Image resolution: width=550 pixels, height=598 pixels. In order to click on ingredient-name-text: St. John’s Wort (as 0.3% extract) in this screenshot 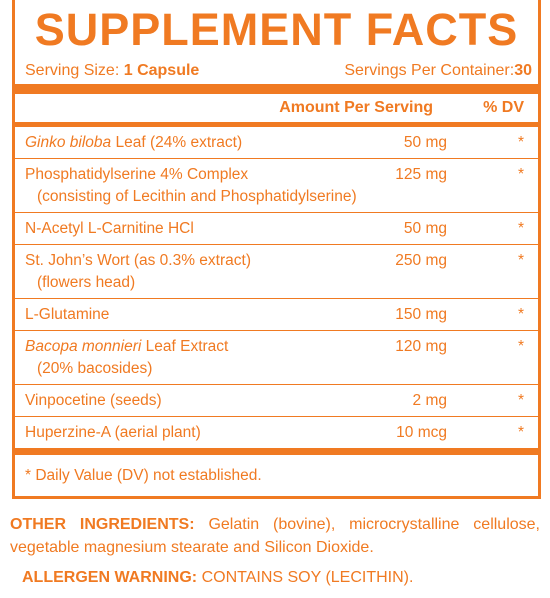, I will do `click(138, 260)`.